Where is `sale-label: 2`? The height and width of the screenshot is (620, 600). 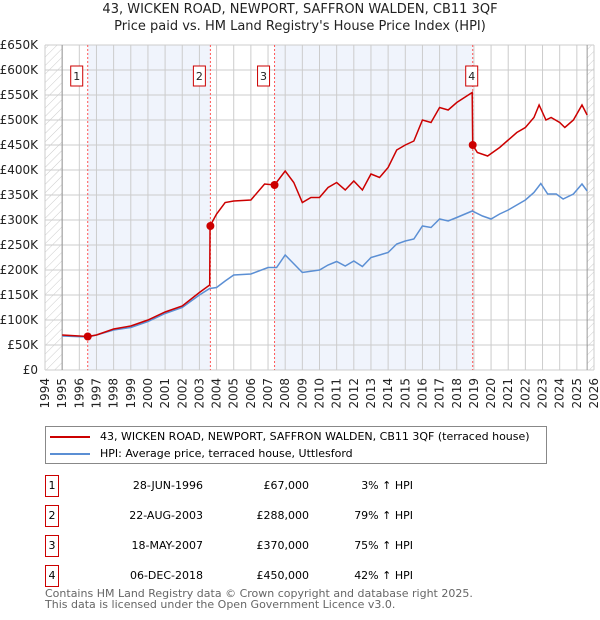 sale-label: 2 is located at coordinates (199, 76).